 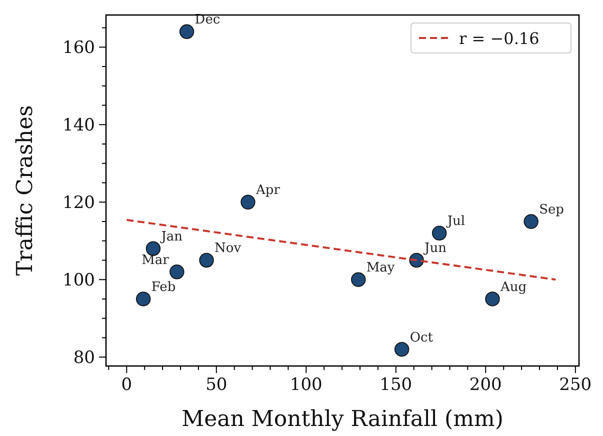 What do you see at coordinates (455, 222) in the screenshot?
I see `annotation: Jul` at bounding box center [455, 222].